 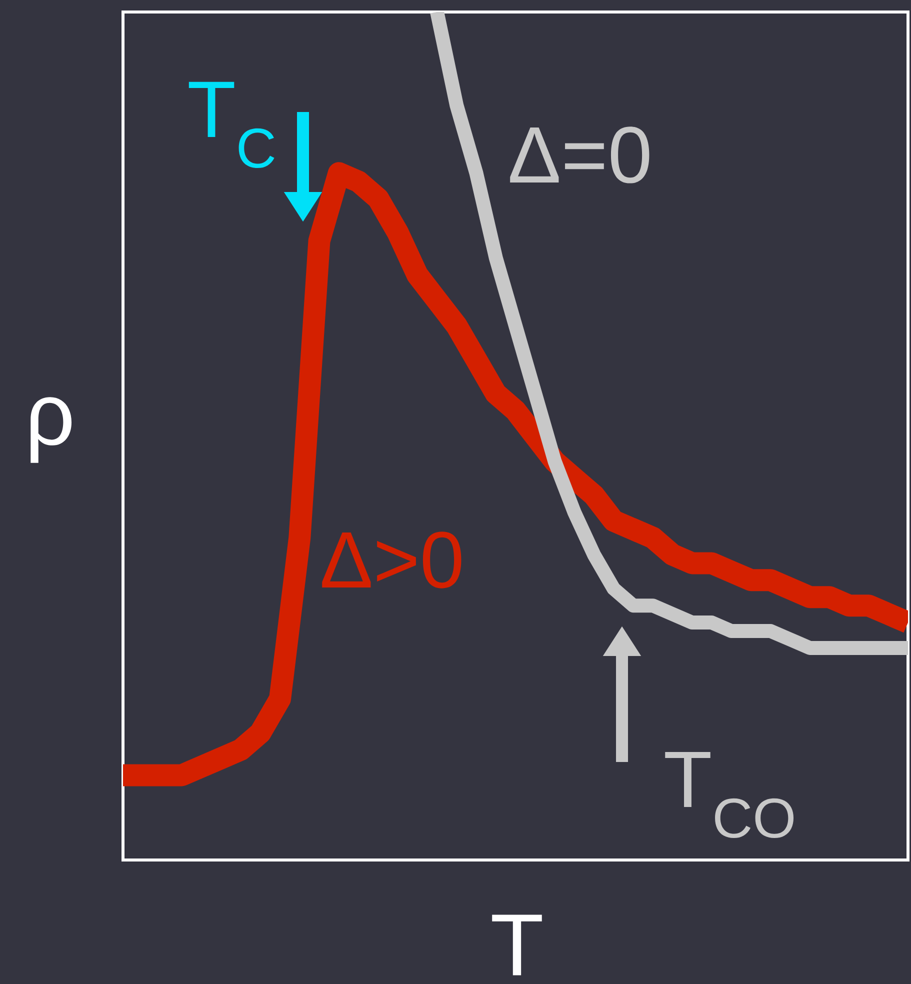 What do you see at coordinates (517, 945) in the screenshot?
I see `x-axis-title: T` at bounding box center [517, 945].